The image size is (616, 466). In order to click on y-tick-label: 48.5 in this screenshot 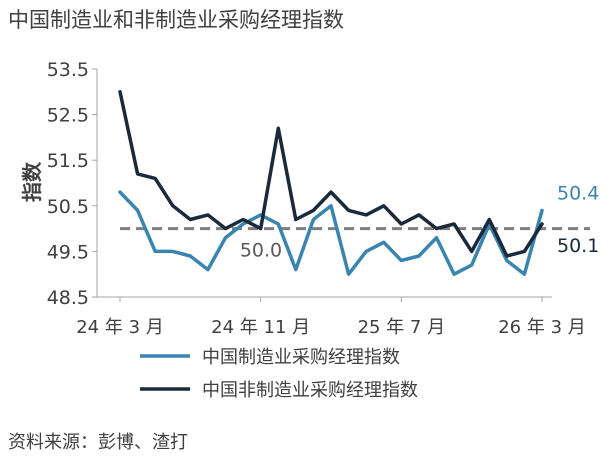, I will do `click(68, 298)`.